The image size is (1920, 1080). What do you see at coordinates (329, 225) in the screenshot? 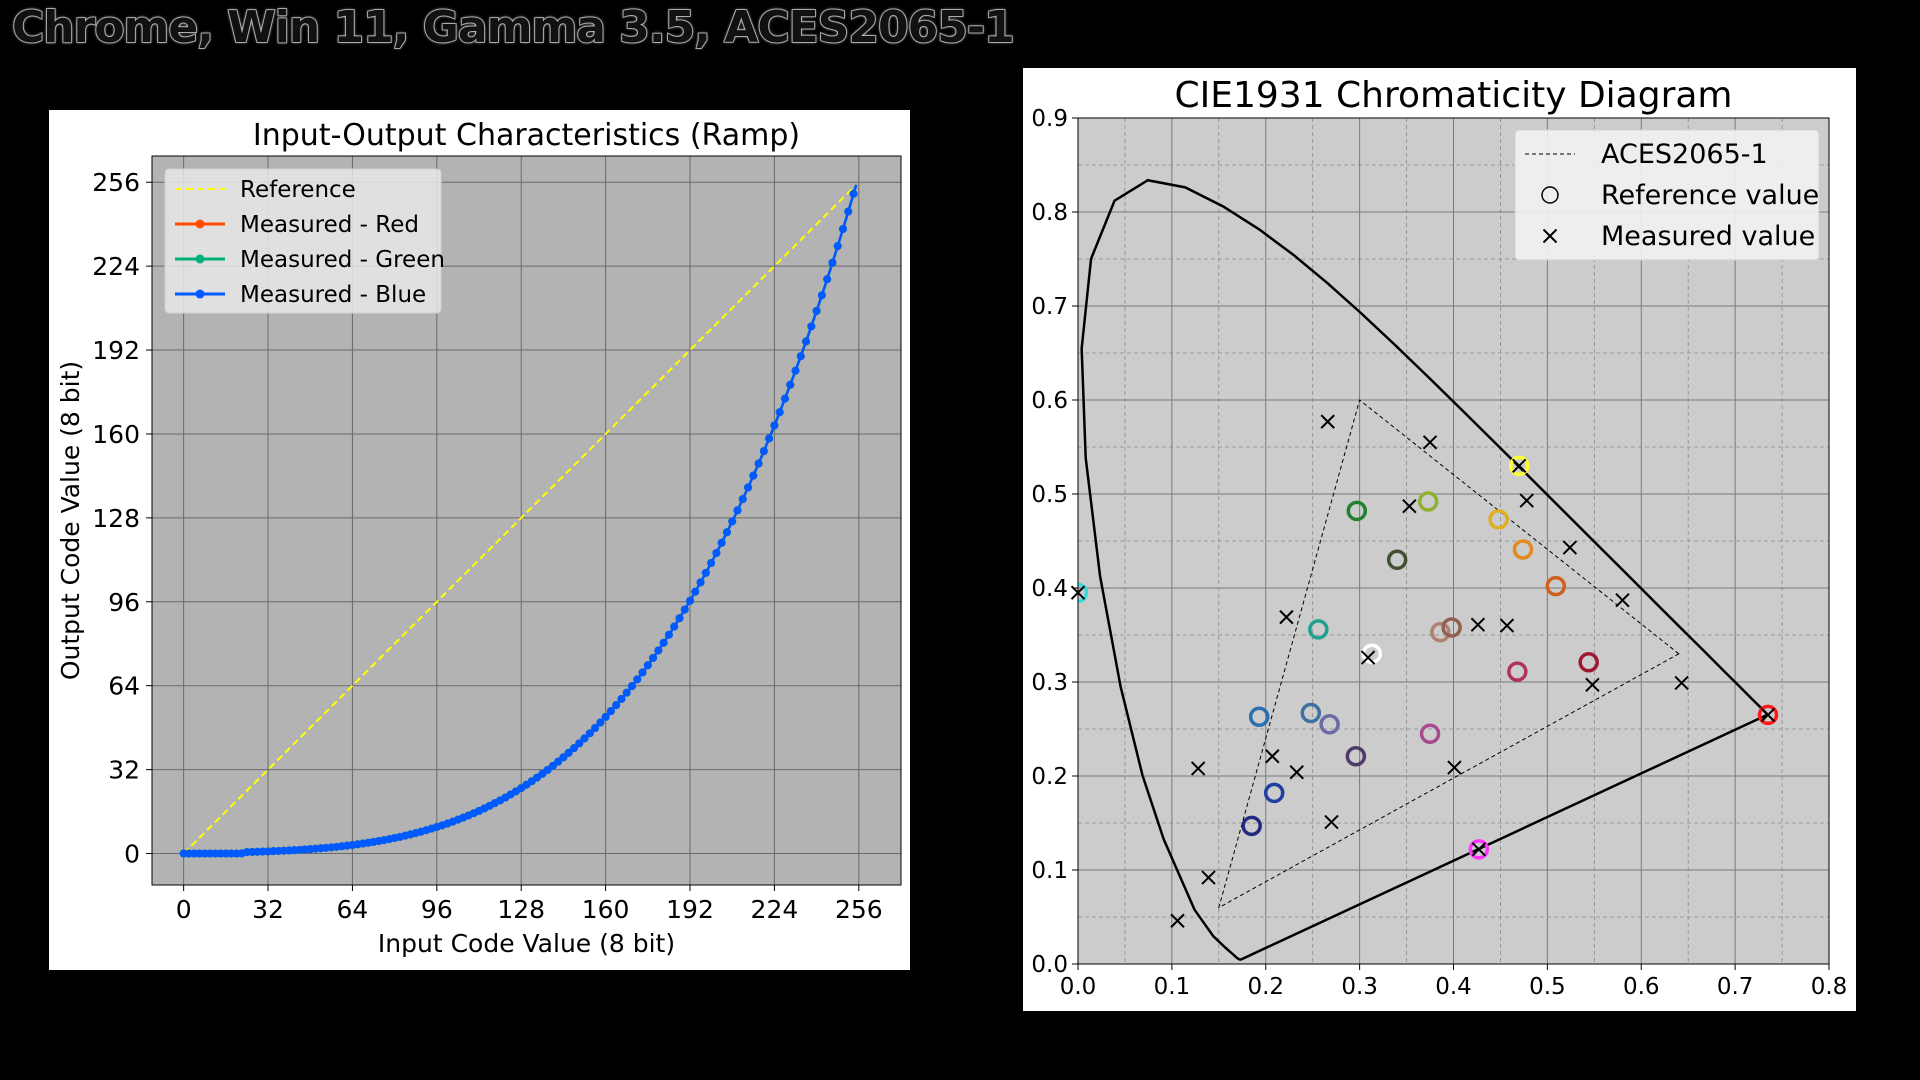
I see `legend-label: Measured - Red` at bounding box center [329, 225].